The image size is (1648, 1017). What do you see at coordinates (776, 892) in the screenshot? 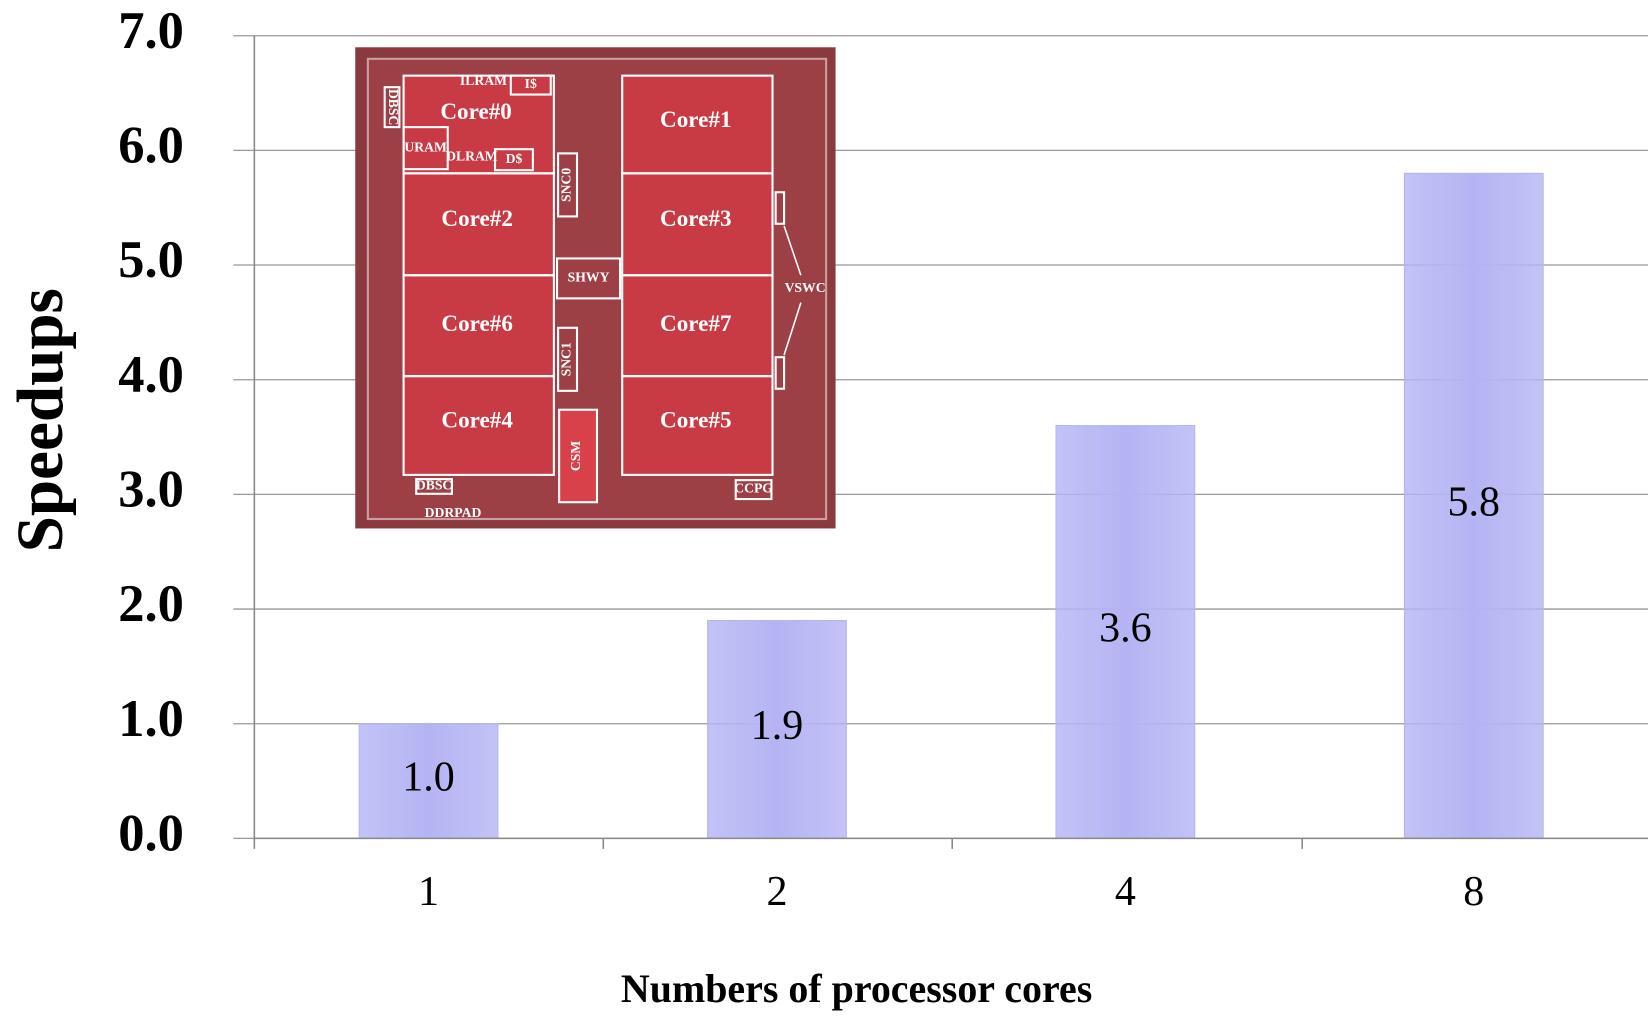
I see `x-tick-label: 2` at bounding box center [776, 892].